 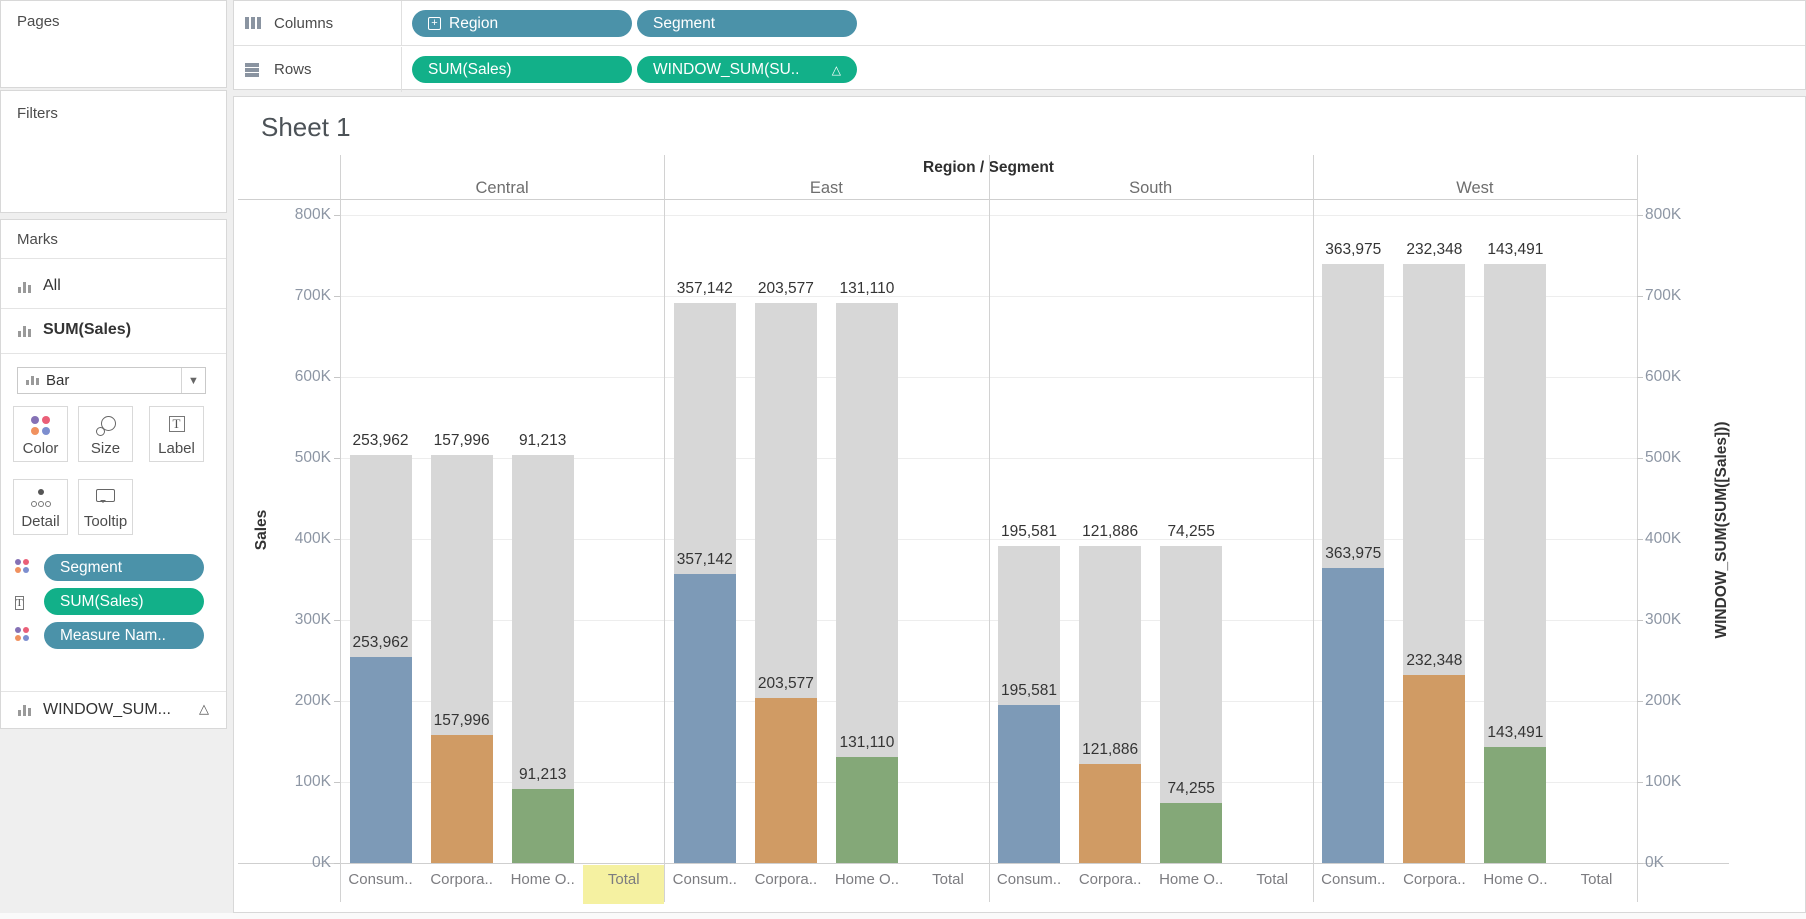 I want to click on marks-card-window-sum: WINDOW_SUM... △, so click(x=113, y=710).